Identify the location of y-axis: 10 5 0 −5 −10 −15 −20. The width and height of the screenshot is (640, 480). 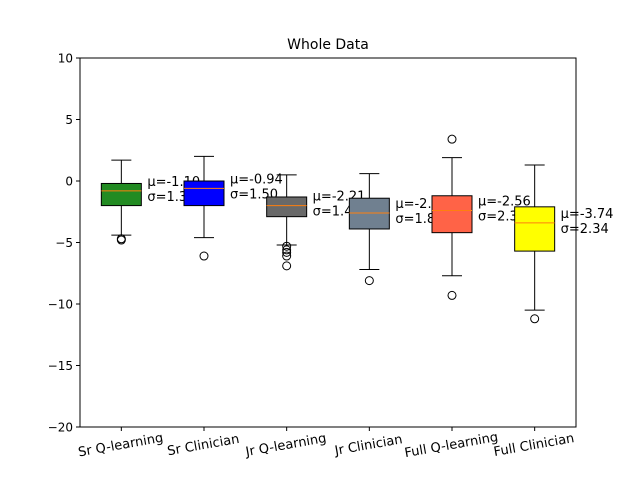
(64, 243).